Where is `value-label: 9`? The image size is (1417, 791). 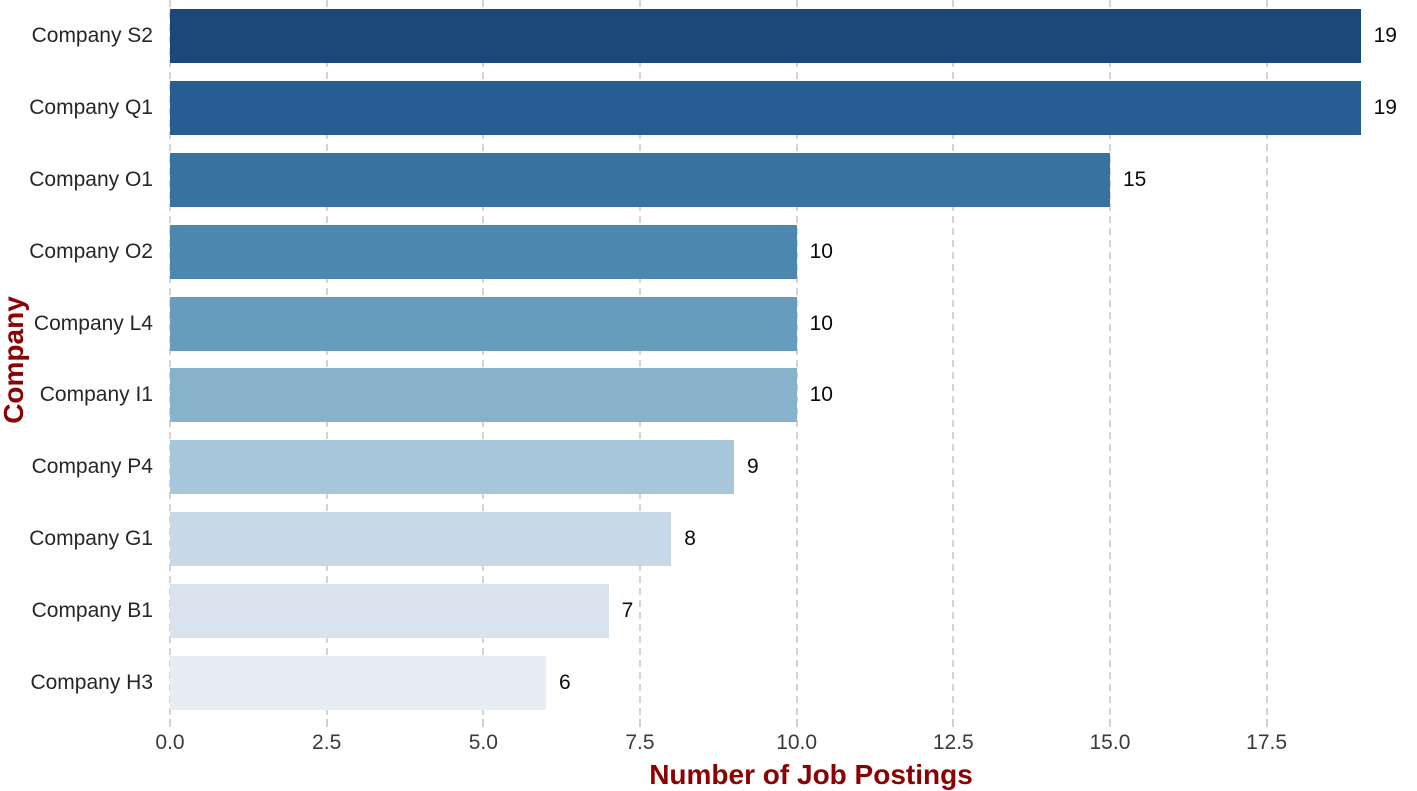
value-label: 9 is located at coordinates (752, 467).